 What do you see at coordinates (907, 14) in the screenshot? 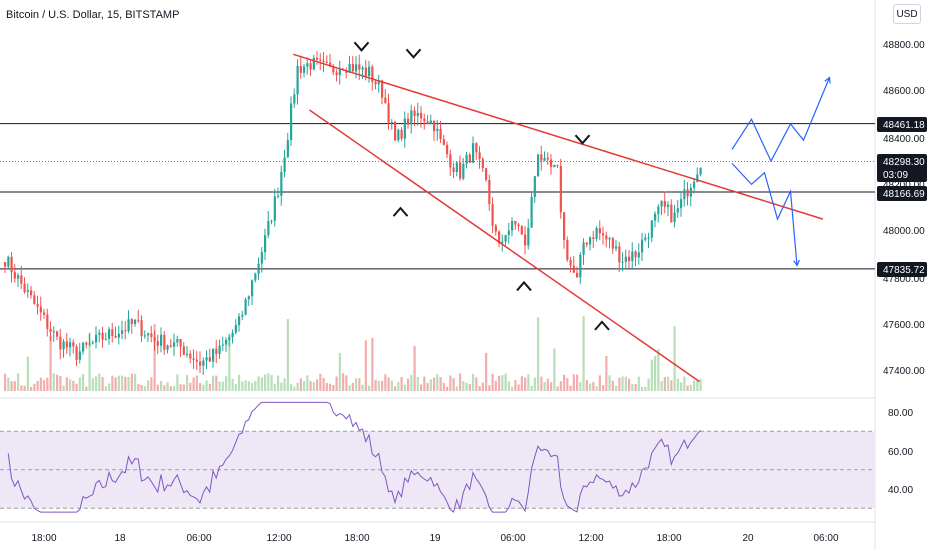
I see `currency-button: USD` at bounding box center [907, 14].